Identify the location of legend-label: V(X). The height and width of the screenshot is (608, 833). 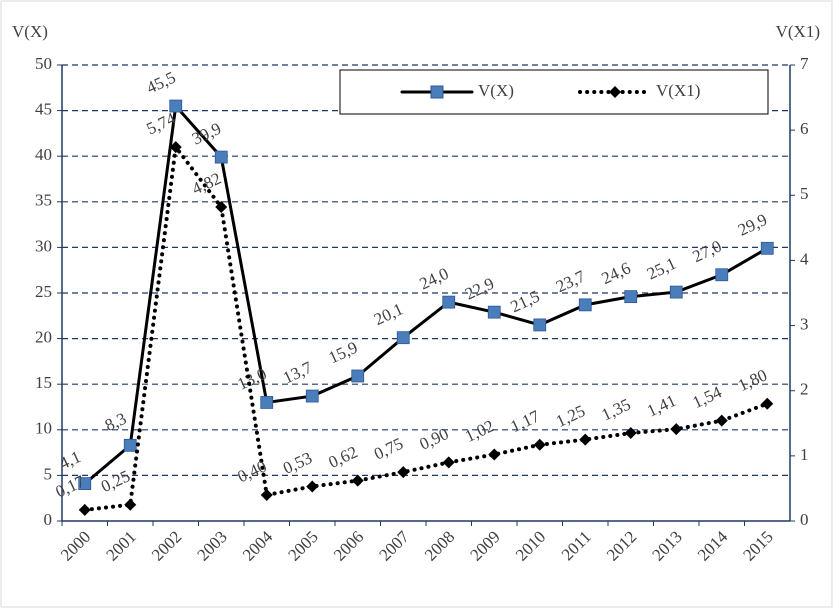
(496, 90).